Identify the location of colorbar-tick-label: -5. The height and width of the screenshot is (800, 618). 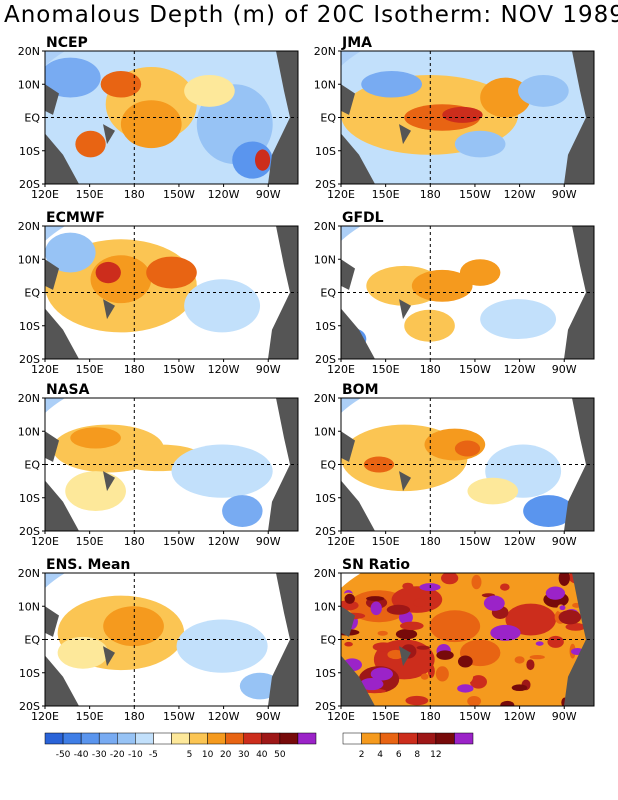
(153, 755).